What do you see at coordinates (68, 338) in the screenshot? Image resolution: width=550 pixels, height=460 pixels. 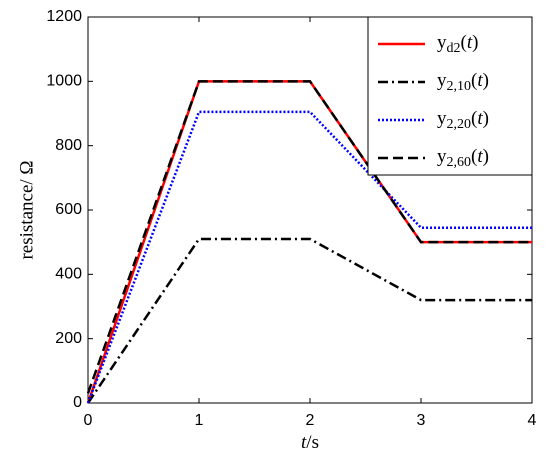 I see `y-tick-label: 200` at bounding box center [68, 338].